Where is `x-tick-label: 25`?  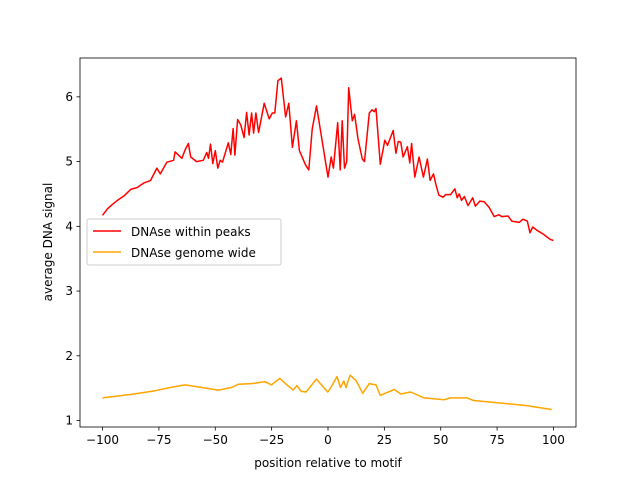
x-tick-label: 25 is located at coordinates (384, 440).